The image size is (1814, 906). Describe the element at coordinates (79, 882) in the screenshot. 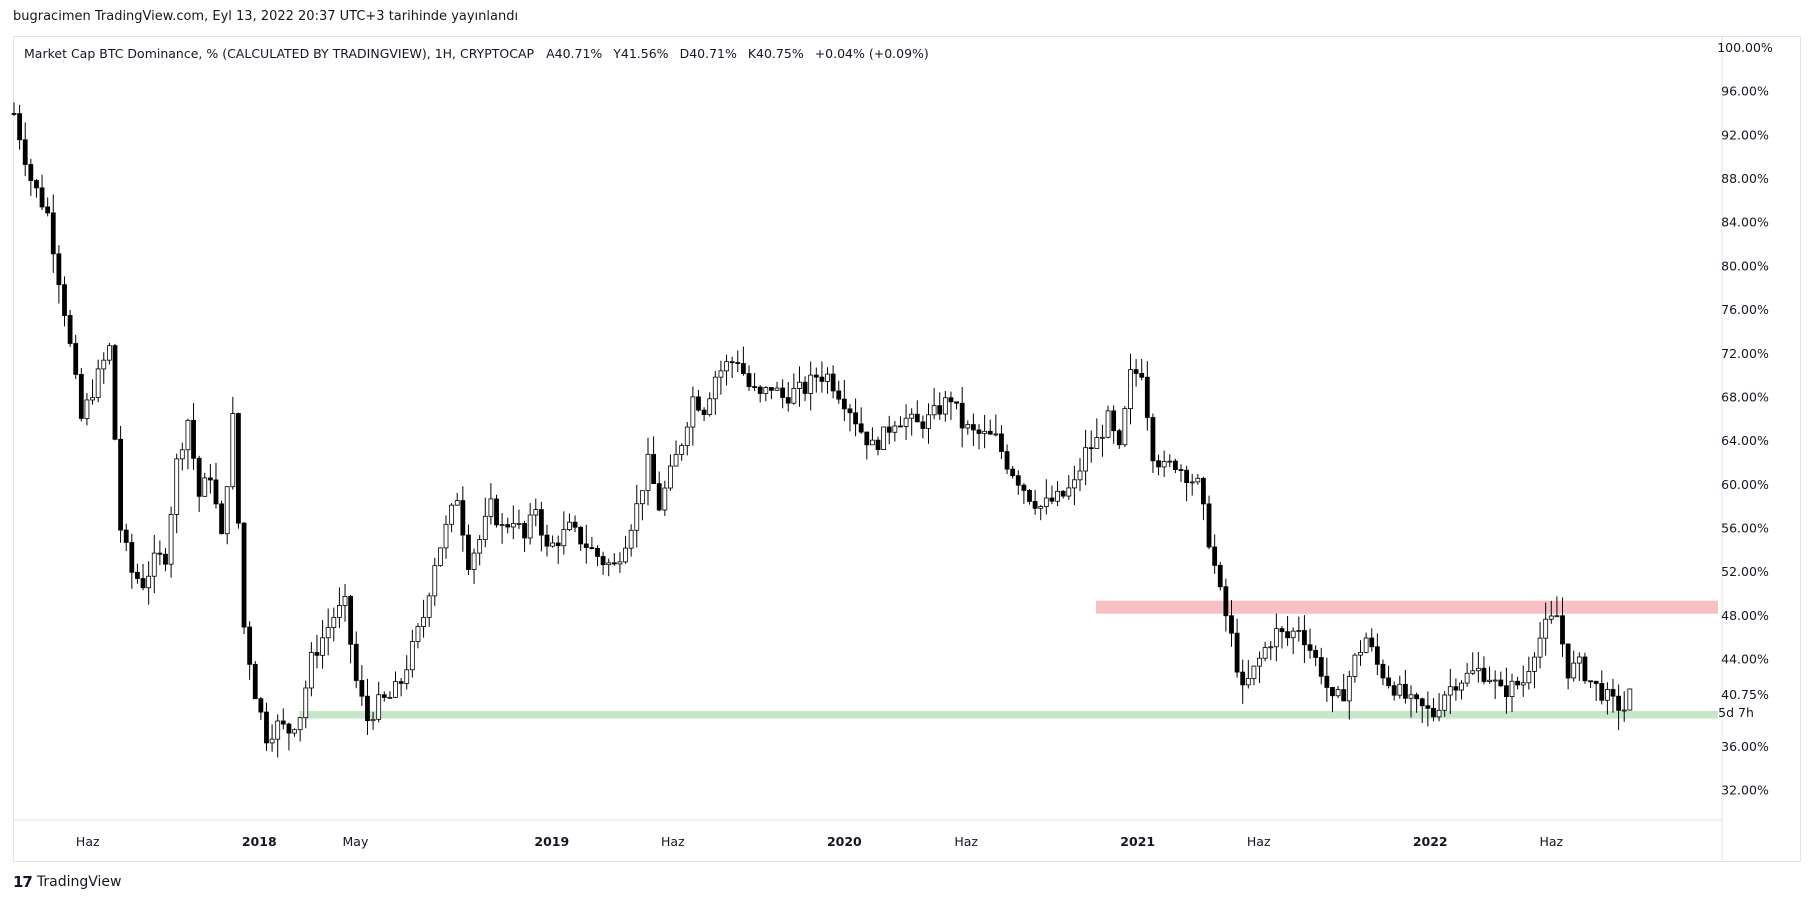

I see `brand-name: TradingView` at that location.